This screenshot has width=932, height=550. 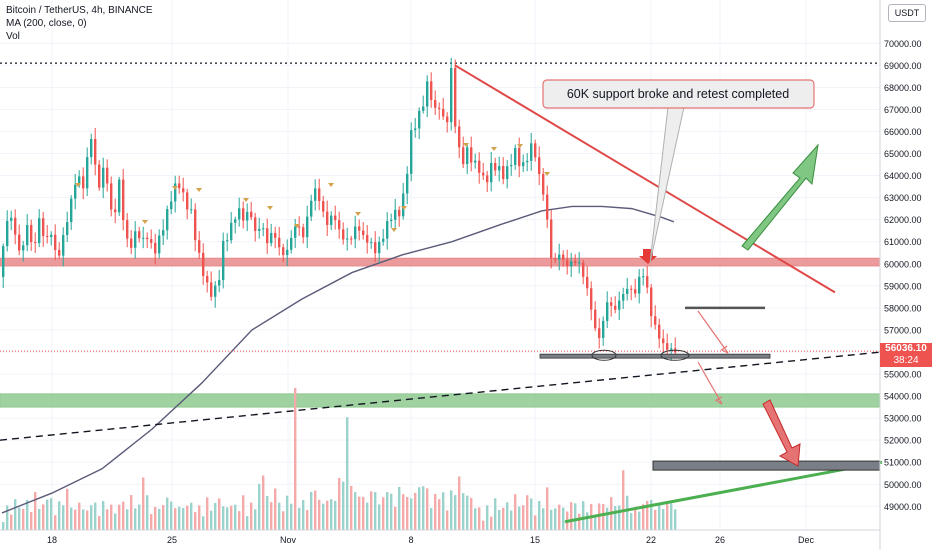 What do you see at coordinates (806, 540) in the screenshot?
I see `x-tick-label: Dec` at bounding box center [806, 540].